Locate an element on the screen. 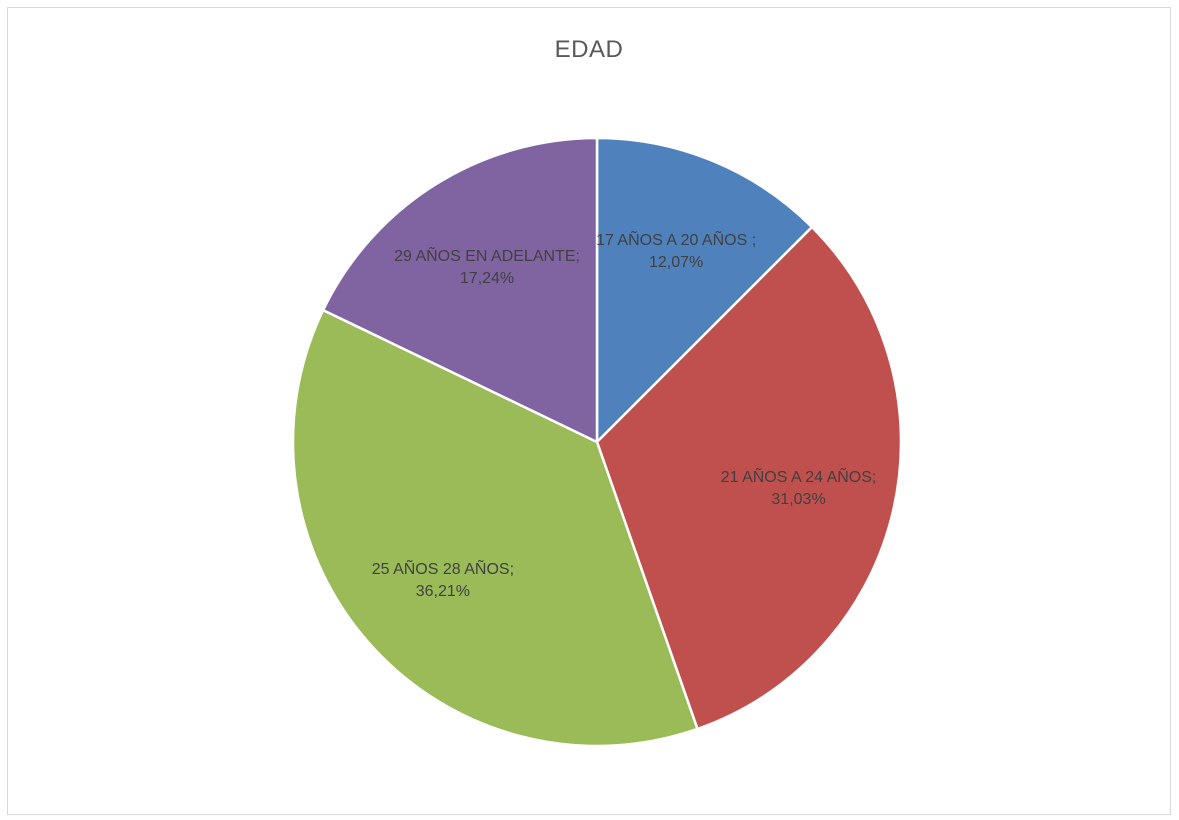 Image resolution: width=1179 pixels, height=820 pixels. data-label-category: 21 AÑOS A 24 AÑOS; is located at coordinates (799, 476).